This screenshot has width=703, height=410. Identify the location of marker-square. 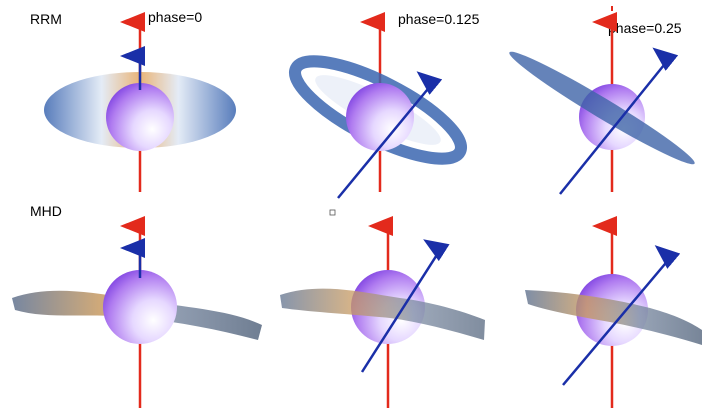
(332, 212).